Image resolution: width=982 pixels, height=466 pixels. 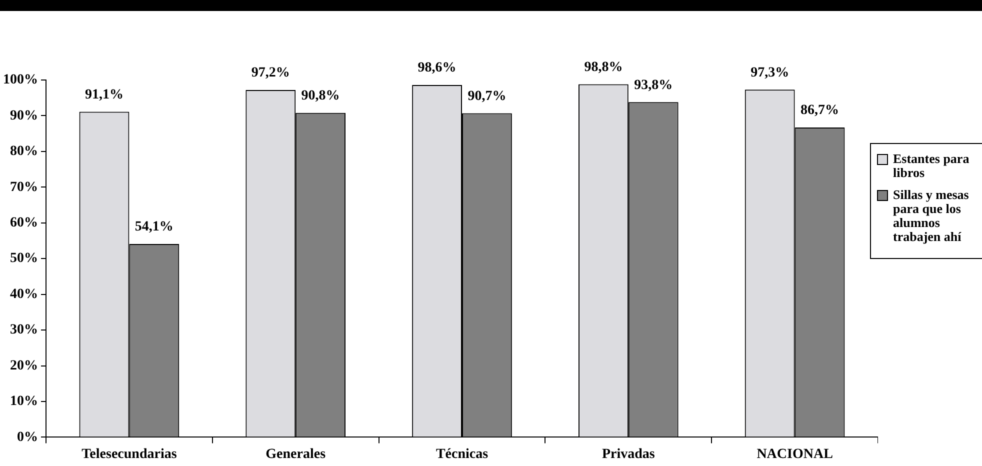 What do you see at coordinates (130, 454) in the screenshot?
I see `x-tick-label: Telesecundarias` at bounding box center [130, 454].